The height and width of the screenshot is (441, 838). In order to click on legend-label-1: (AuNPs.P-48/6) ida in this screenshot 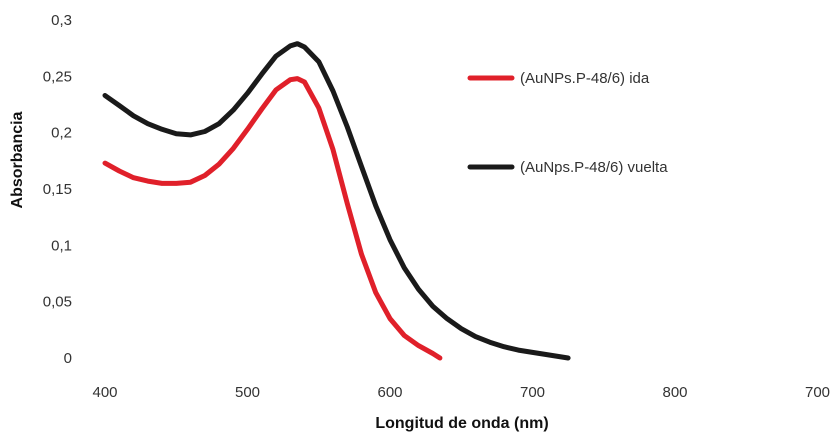, I will do `click(585, 78)`.